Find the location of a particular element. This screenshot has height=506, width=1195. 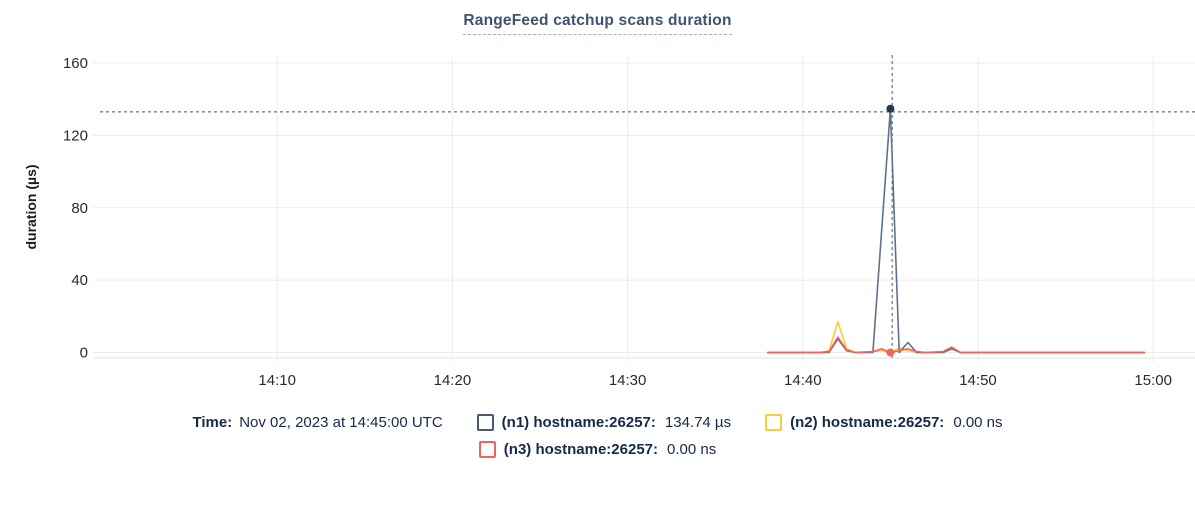

legend-entry-n3-label: (n3) hostname:26257: is located at coordinates (580, 449).